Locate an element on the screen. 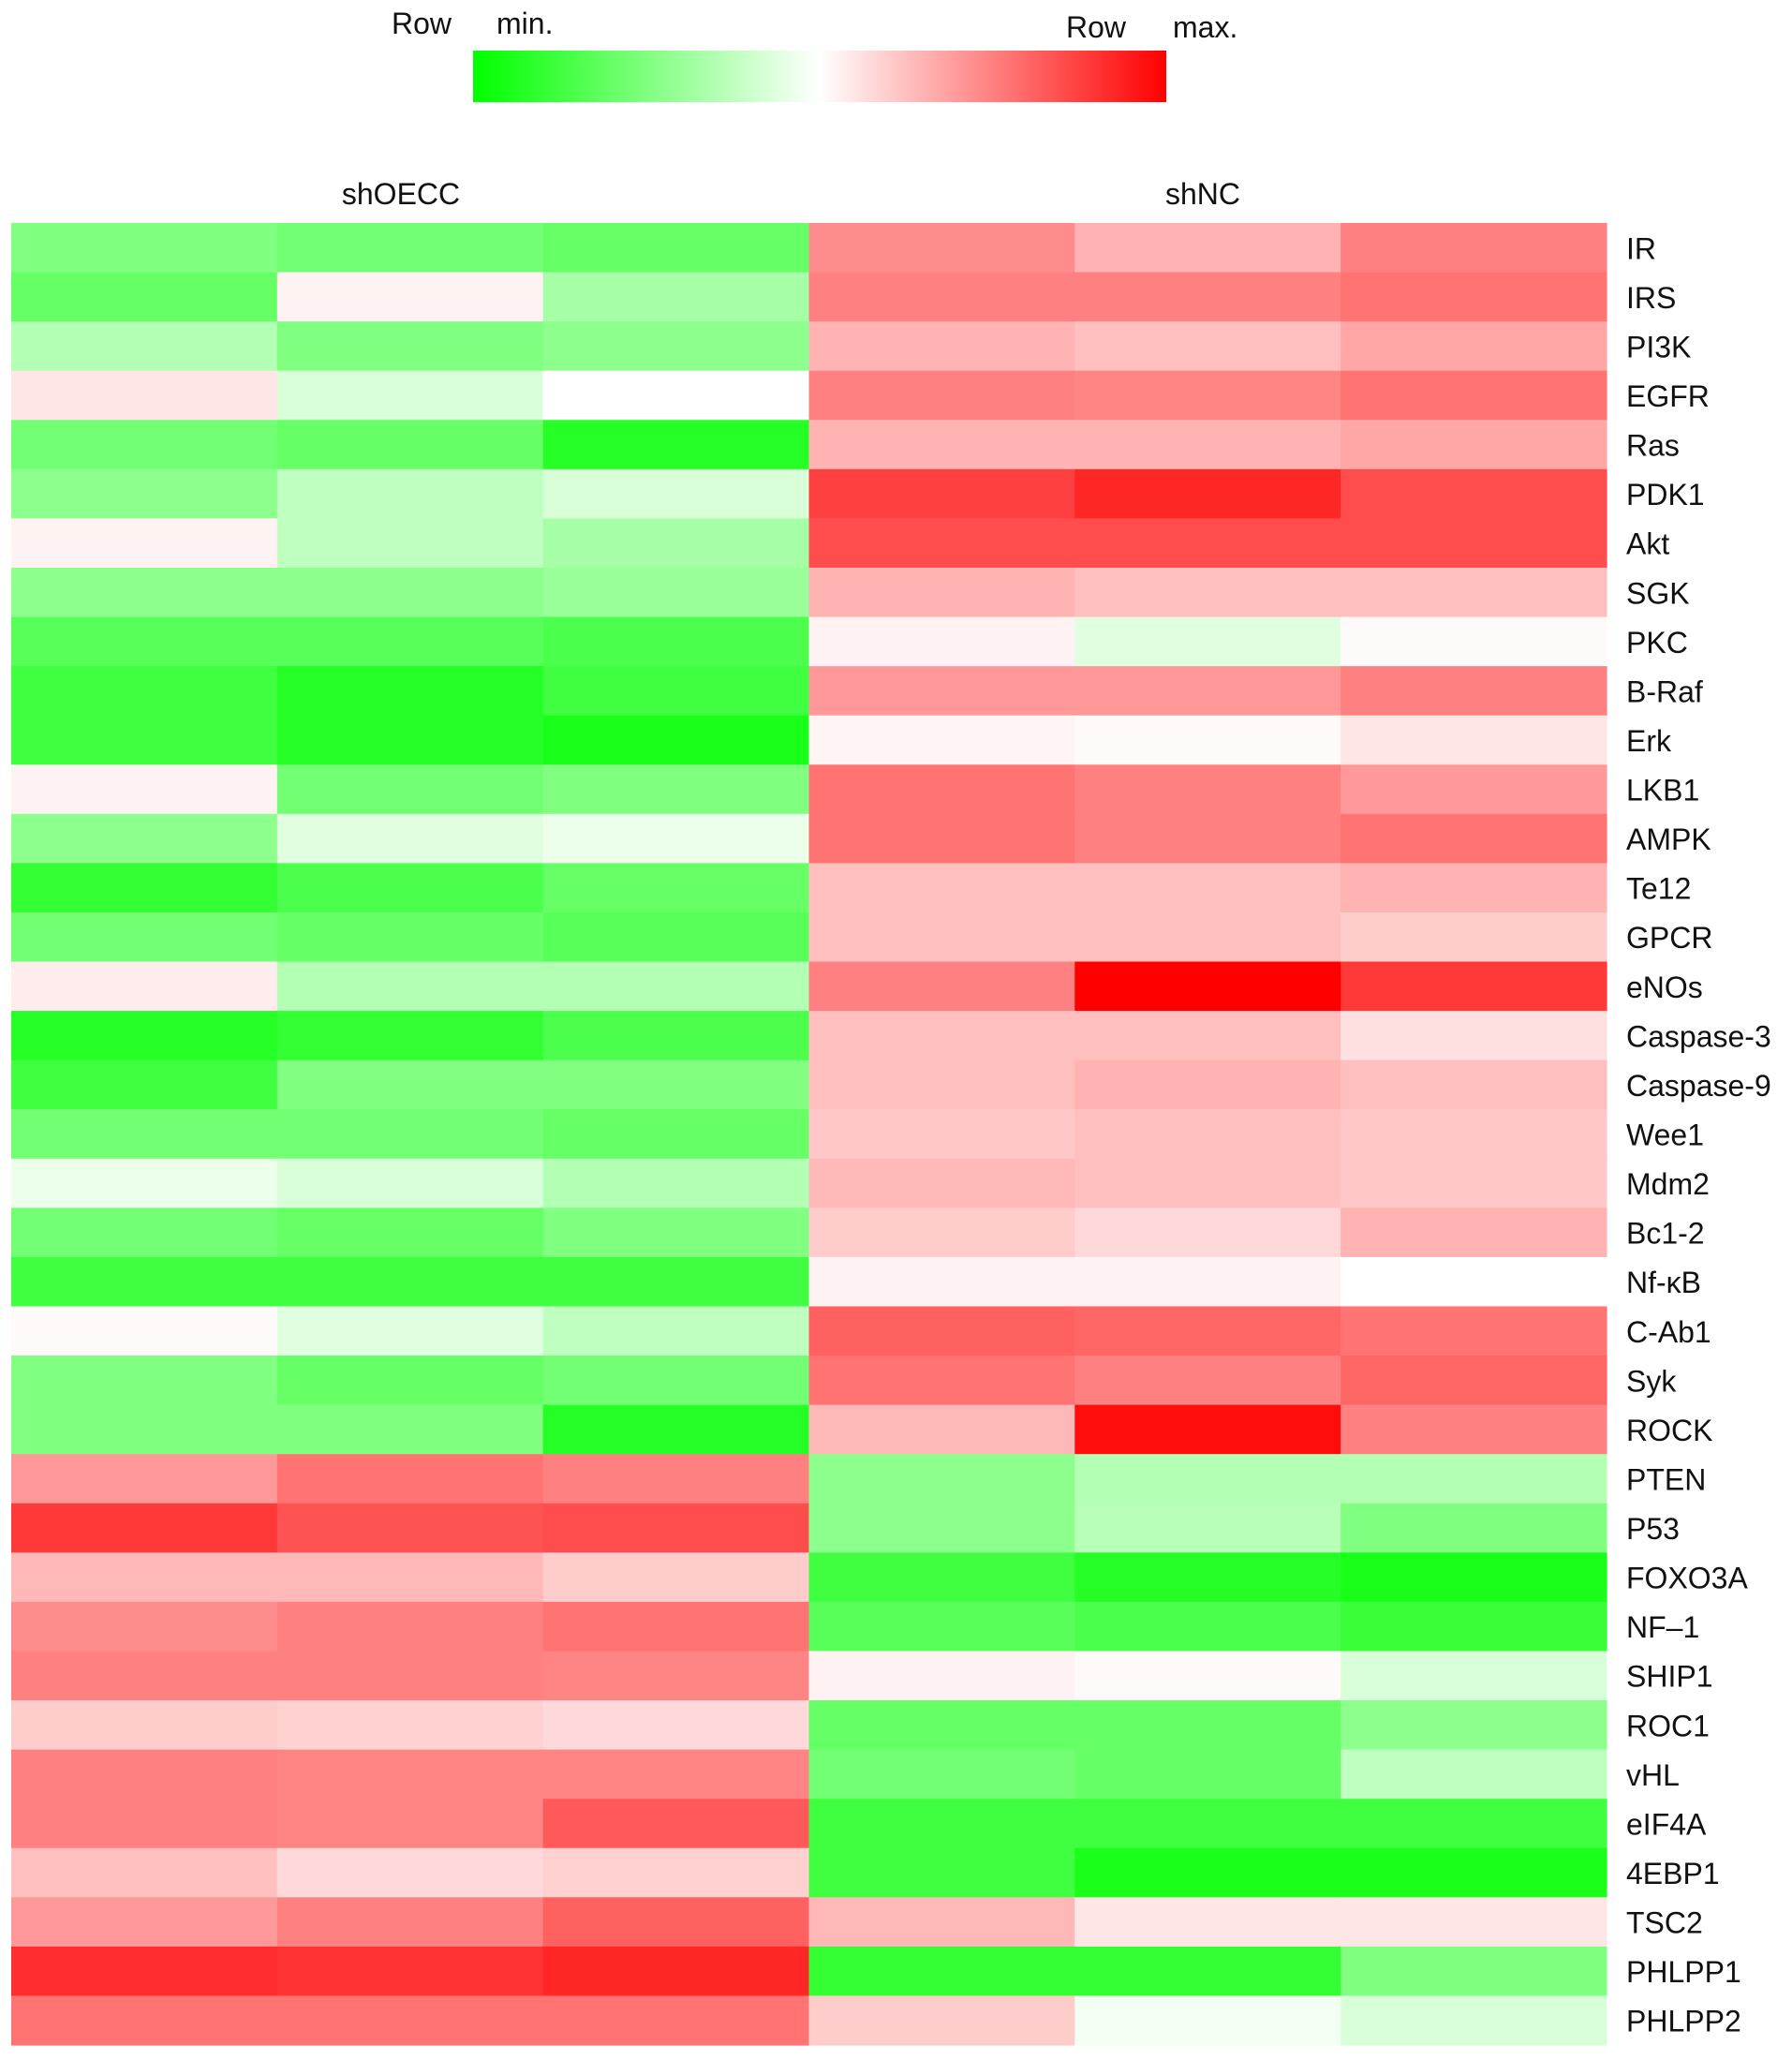  row-label: ROC1 is located at coordinates (1668, 1725).